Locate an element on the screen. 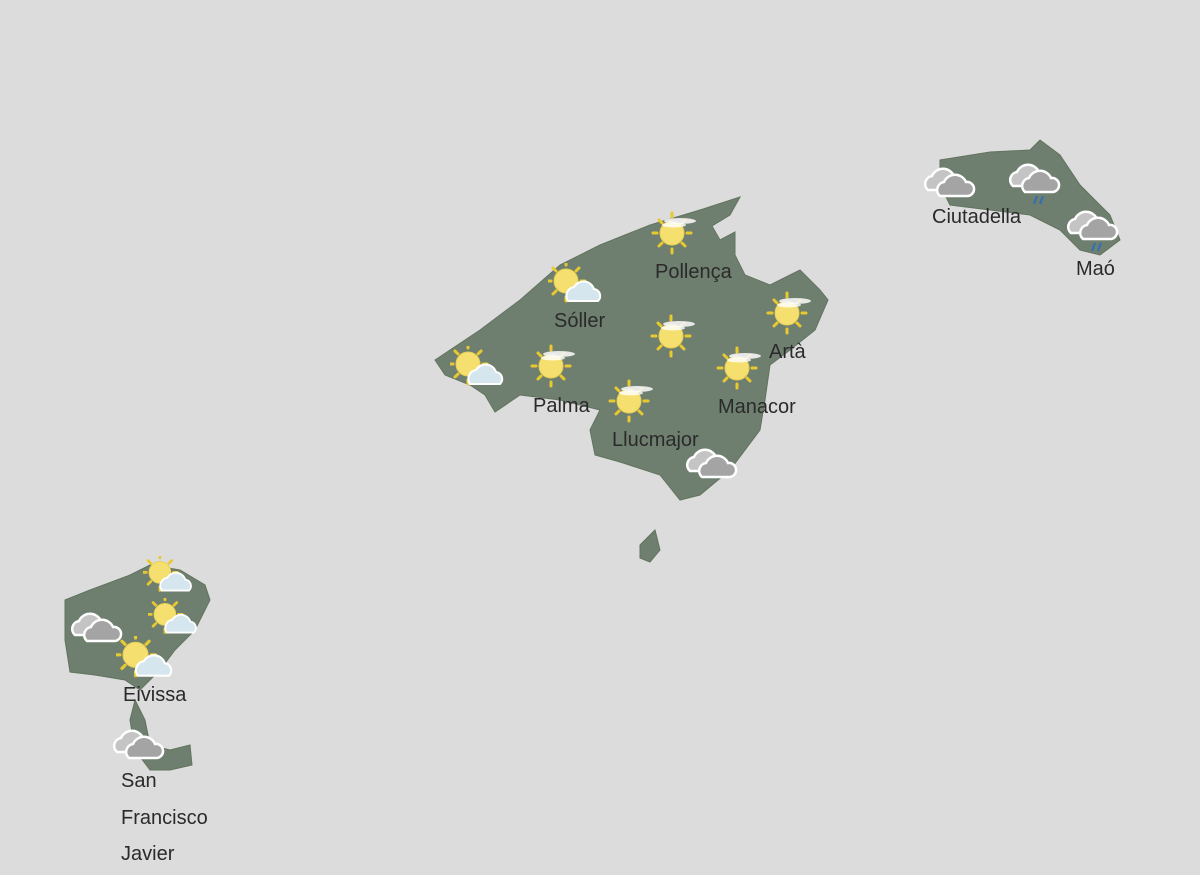 The height and width of the screenshot is (875, 1200). island-eivissa is located at coordinates (137, 627).